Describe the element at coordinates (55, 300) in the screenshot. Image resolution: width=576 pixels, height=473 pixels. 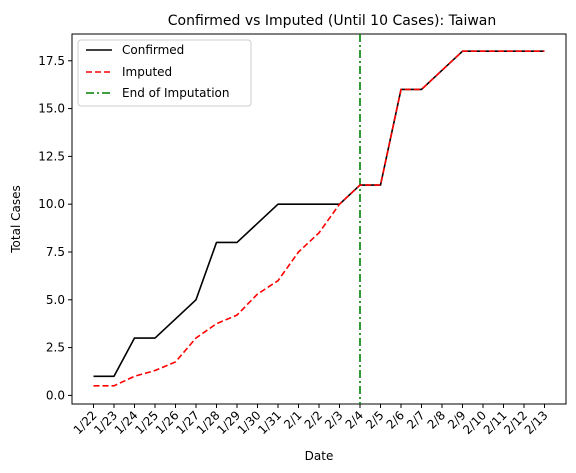
I see `y-tick-label: 5.0` at that location.